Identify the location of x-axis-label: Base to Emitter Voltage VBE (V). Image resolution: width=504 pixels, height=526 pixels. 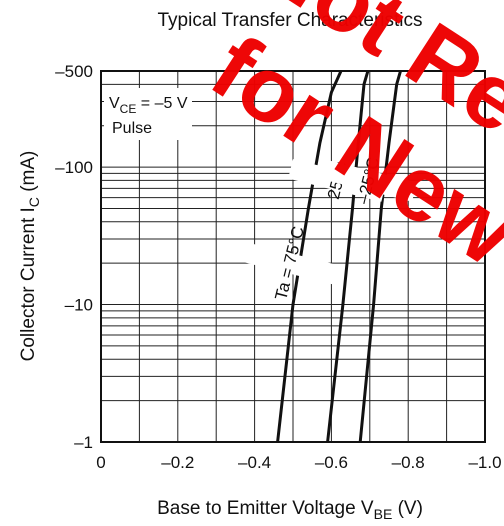
(290, 510).